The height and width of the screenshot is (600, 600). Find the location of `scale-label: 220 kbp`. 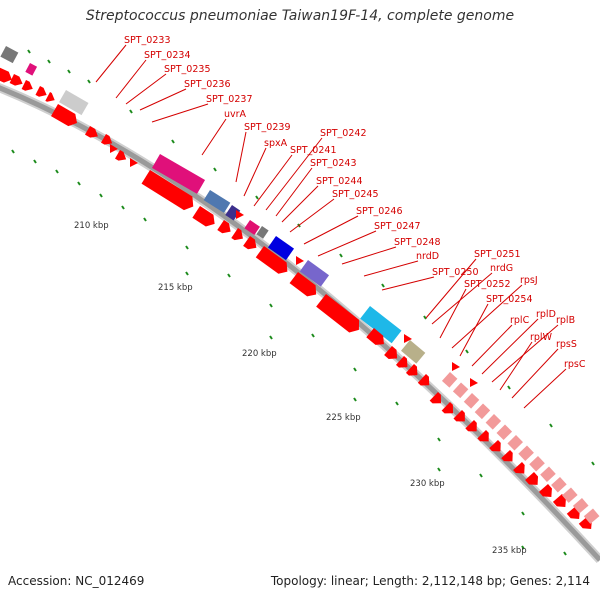

scale-label: 220 kbp is located at coordinates (259, 354).